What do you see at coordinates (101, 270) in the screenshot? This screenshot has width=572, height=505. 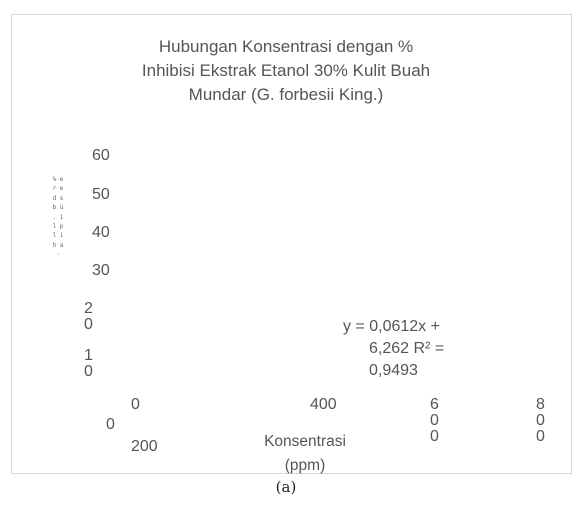 I see `y-tick-3-line-0: 30` at bounding box center [101, 270].